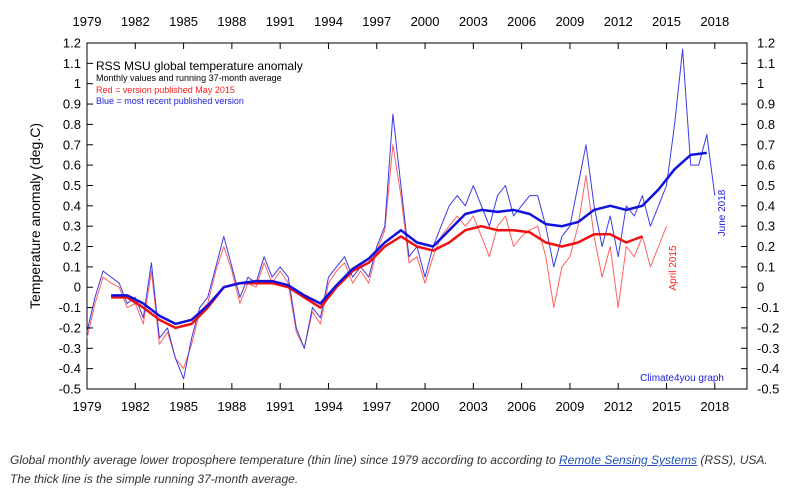 This screenshot has height=499, width=800. I want to click on x-tick-label-top: 1997, so click(376, 21).